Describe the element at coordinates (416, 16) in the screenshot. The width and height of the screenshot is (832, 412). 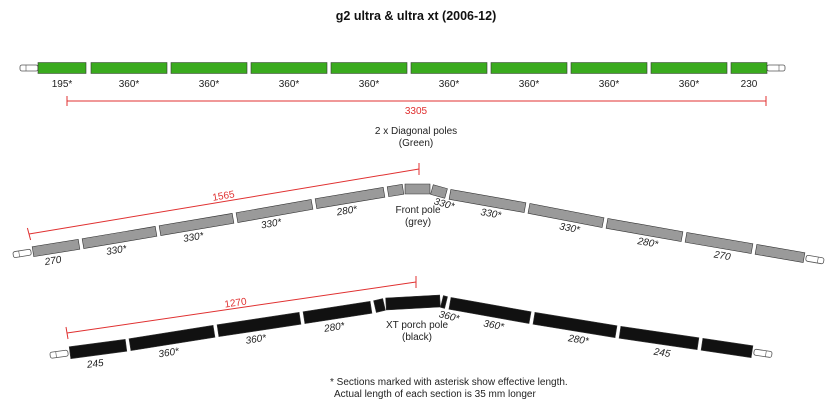
I see `diagram-title: g2 ultra & ultra xt (2006-12)` at that location.